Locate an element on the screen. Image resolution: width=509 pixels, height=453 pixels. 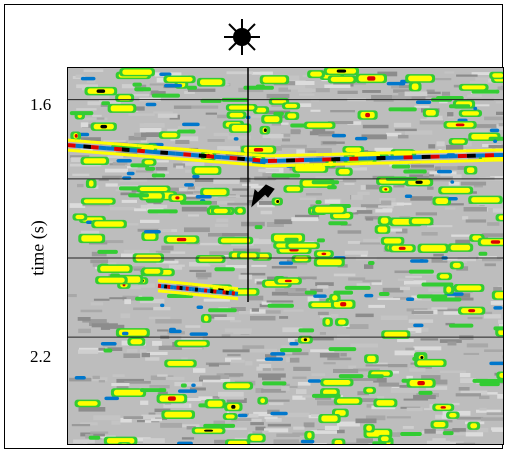
amplitude-peak is located at coordinates (421, 383).